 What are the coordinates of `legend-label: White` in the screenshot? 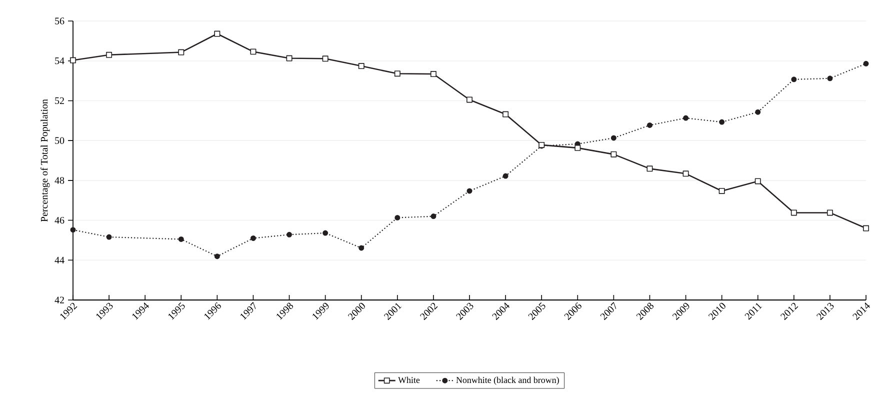 It's located at (409, 380).